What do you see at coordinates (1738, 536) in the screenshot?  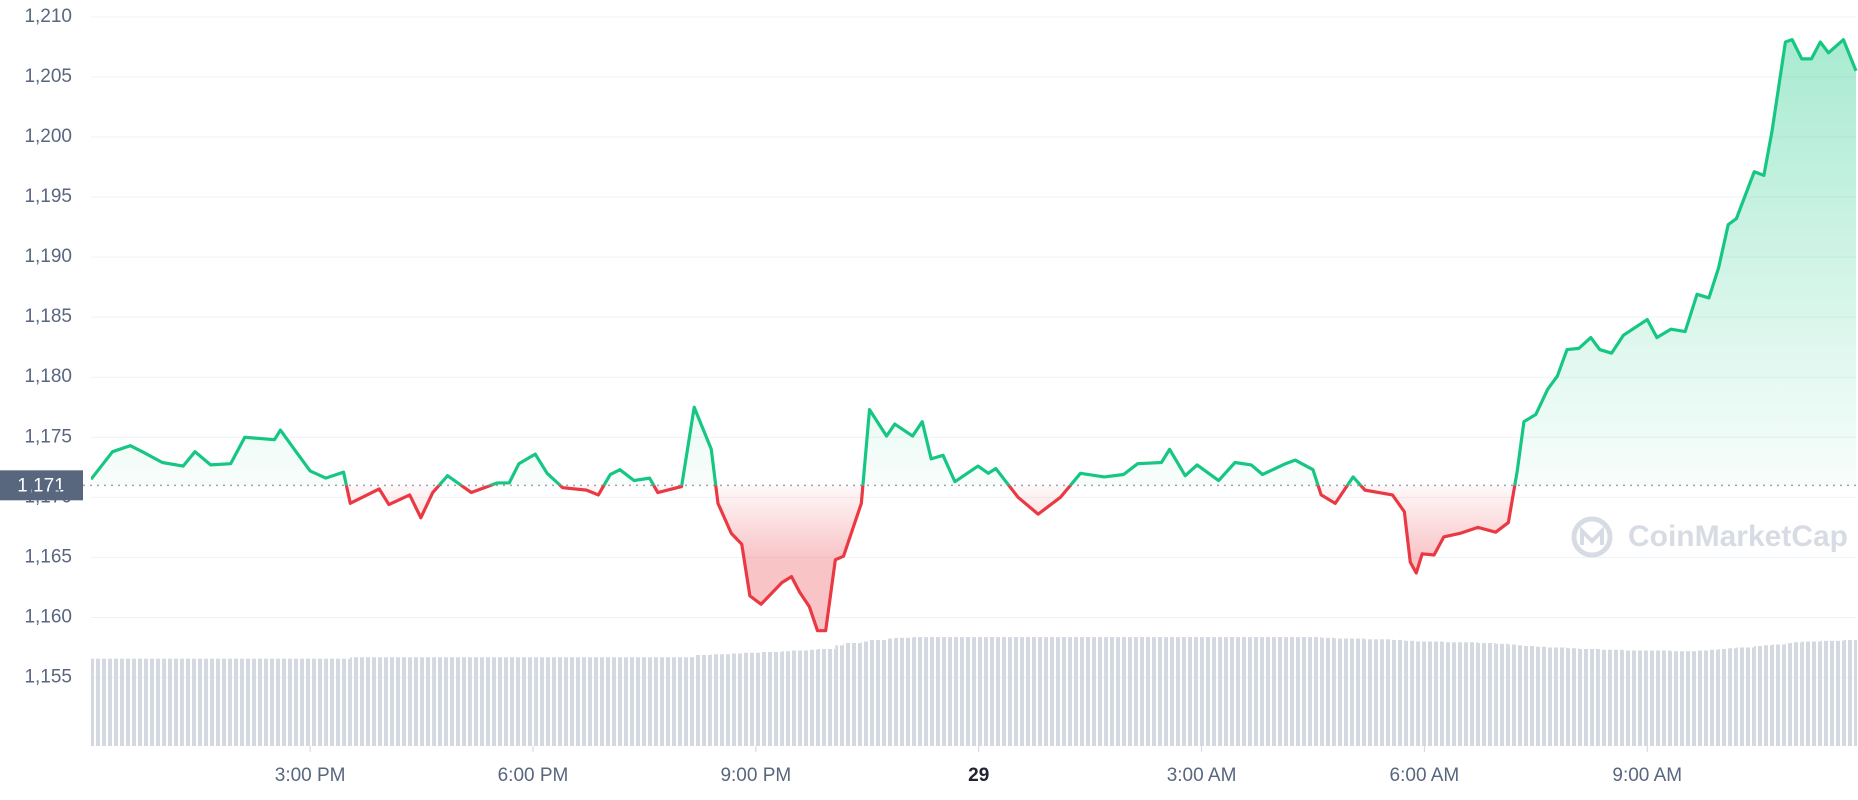 I see `watermark-text: CoinMarketCap` at bounding box center [1738, 536].